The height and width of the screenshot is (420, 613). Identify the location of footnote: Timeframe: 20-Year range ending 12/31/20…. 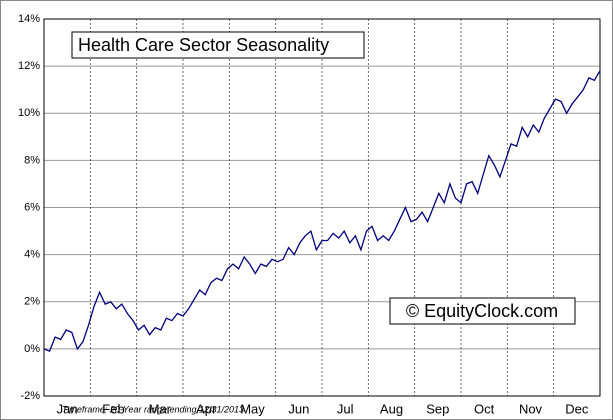
(153, 409).